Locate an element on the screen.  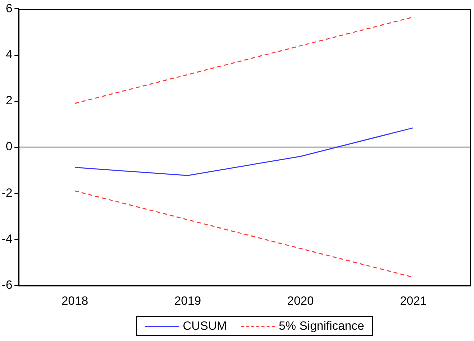
y-tick-label: -4 is located at coordinates (7, 239).